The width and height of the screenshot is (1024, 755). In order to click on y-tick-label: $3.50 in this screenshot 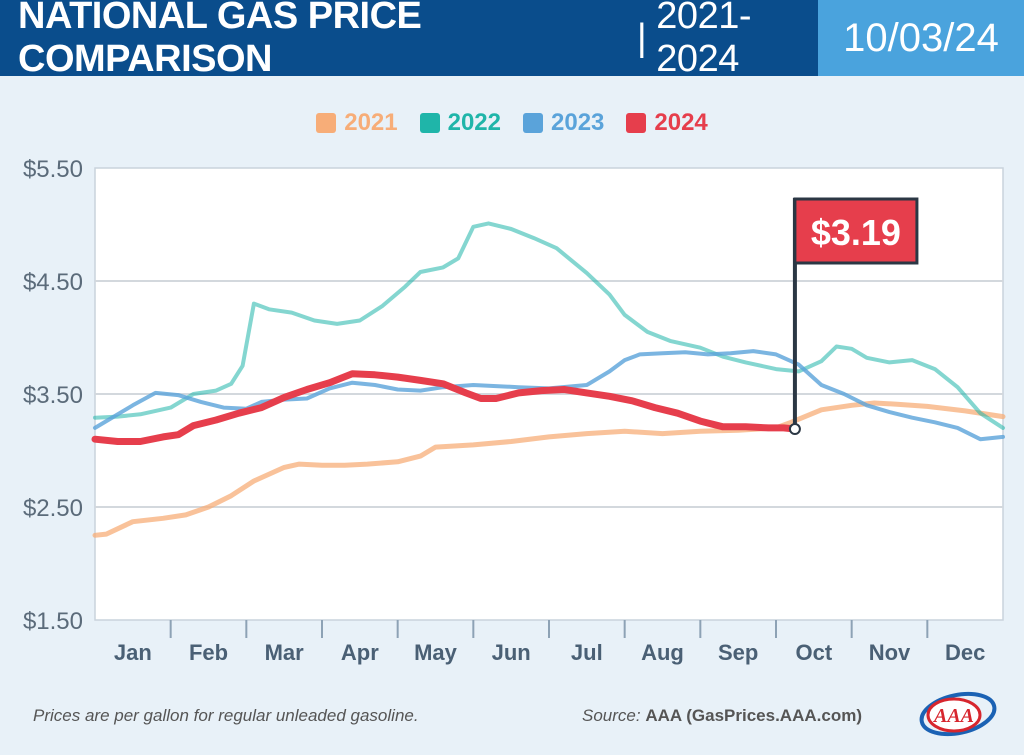, I will do `click(53, 395)`.